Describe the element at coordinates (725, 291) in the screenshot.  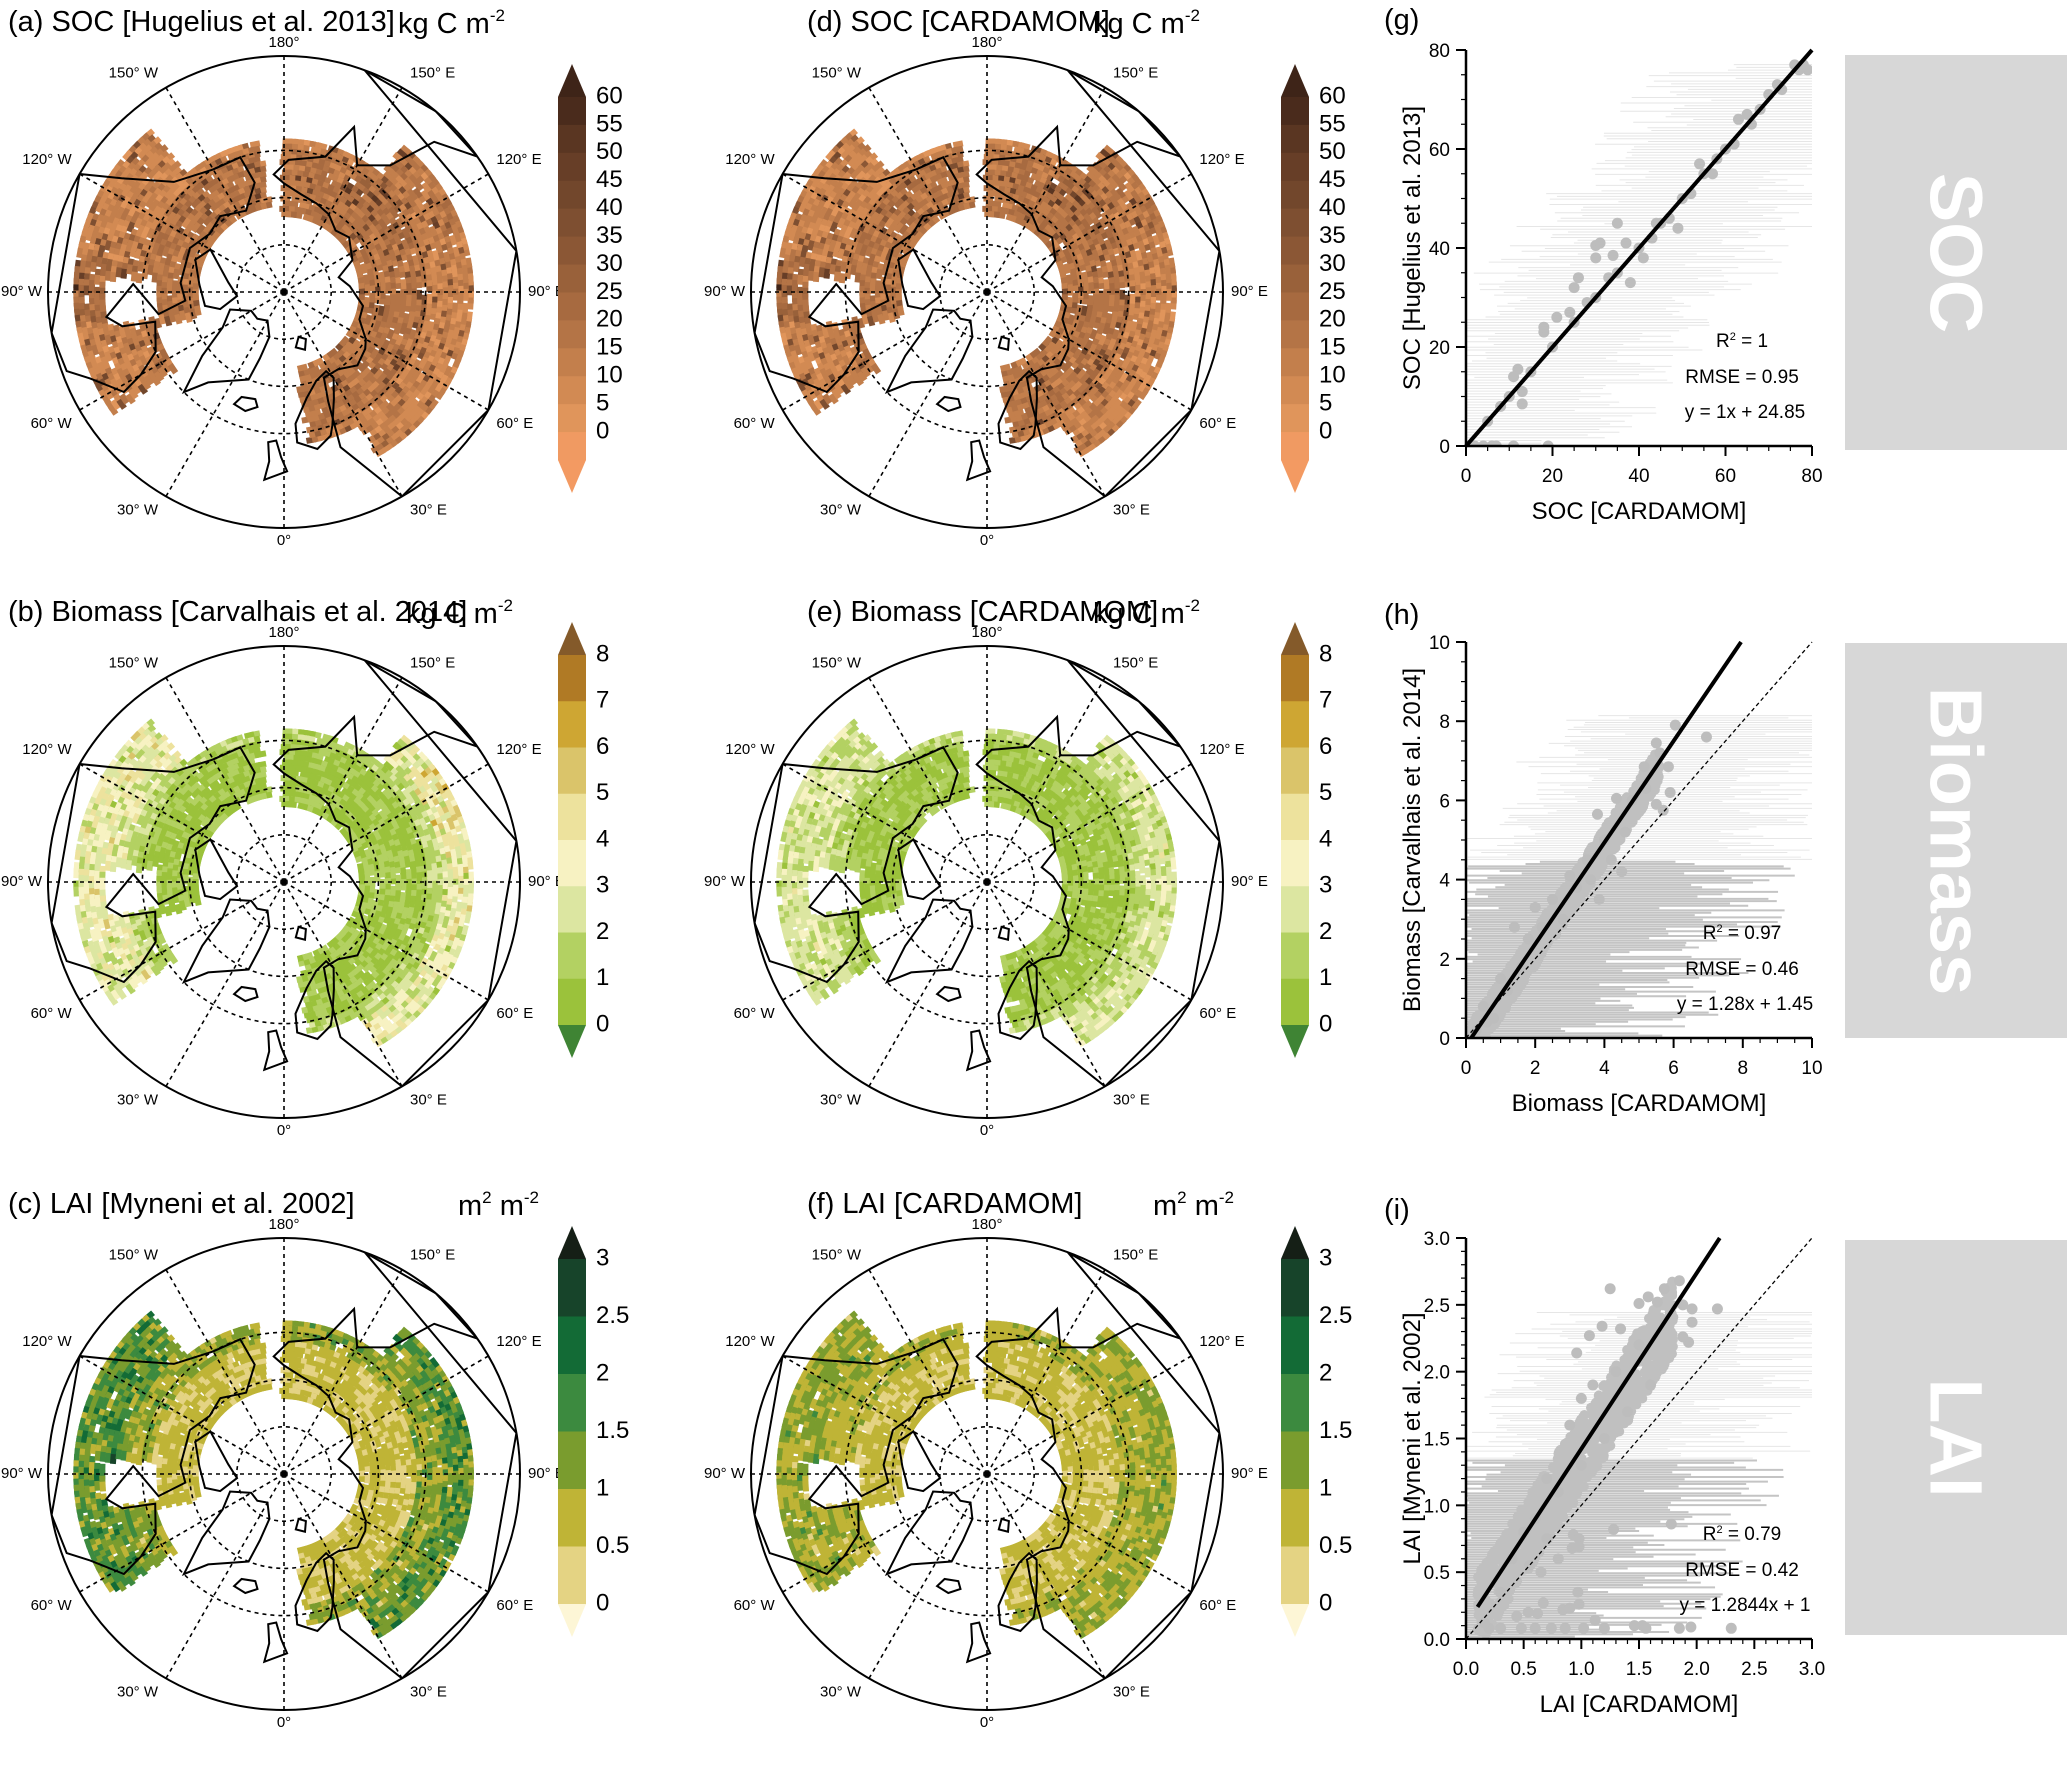
I see `meridian-label: 90° W` at that location.